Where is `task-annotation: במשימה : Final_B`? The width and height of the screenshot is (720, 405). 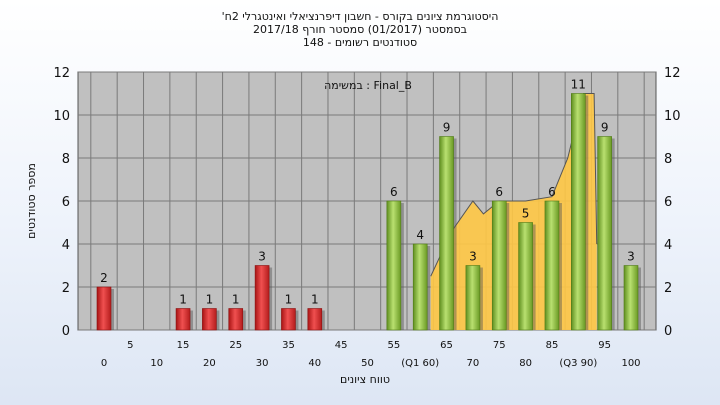 task-annotation: במשימה : Final_B is located at coordinates (368, 85).